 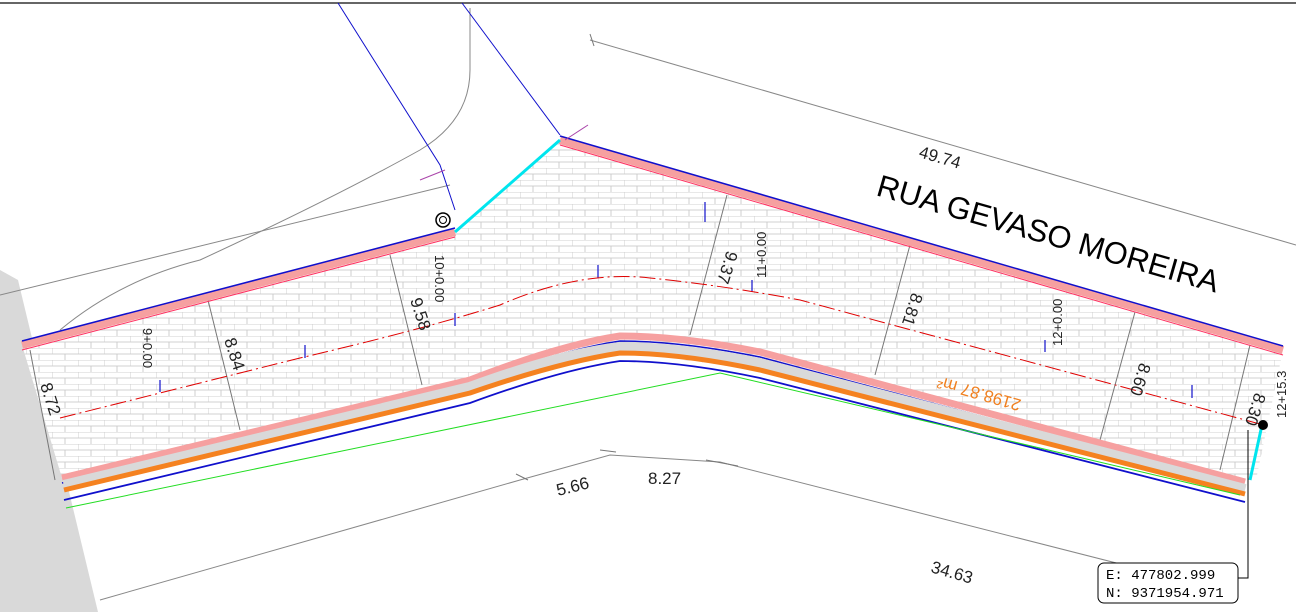 I want to click on limit-line-left, so click(x=507, y=186).